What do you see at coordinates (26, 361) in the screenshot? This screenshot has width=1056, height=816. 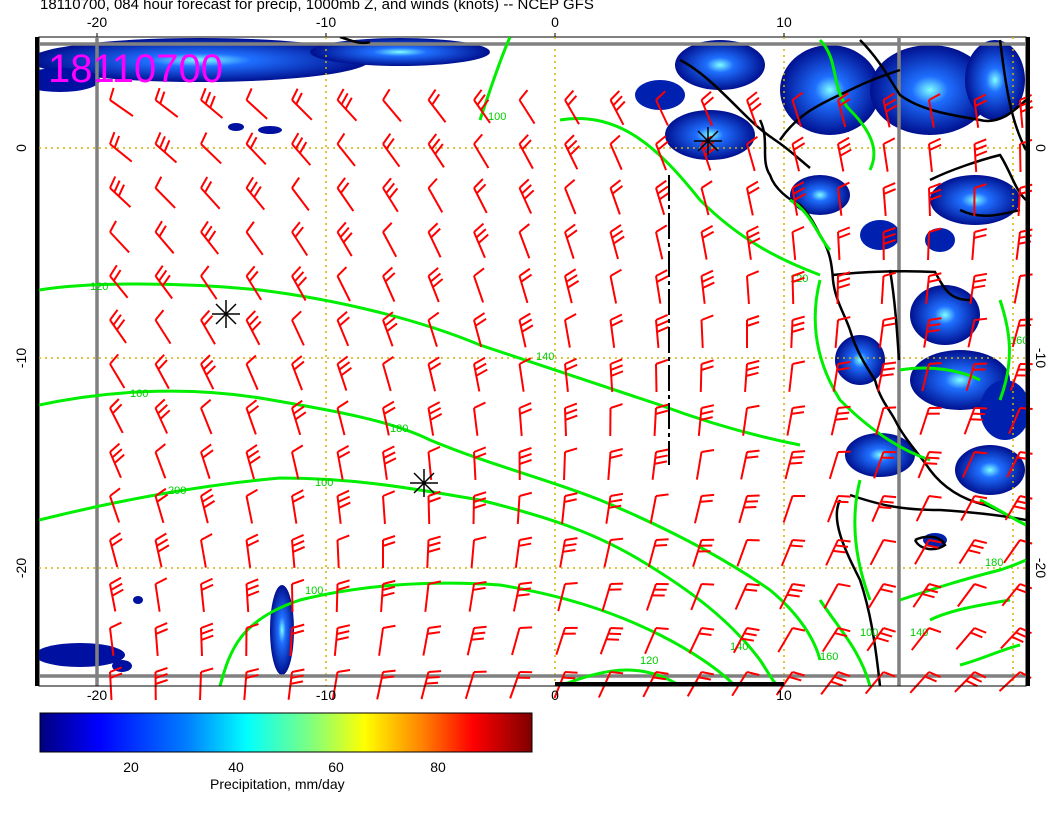 I see `left-axis: 0 -10 -20` at bounding box center [26, 361].